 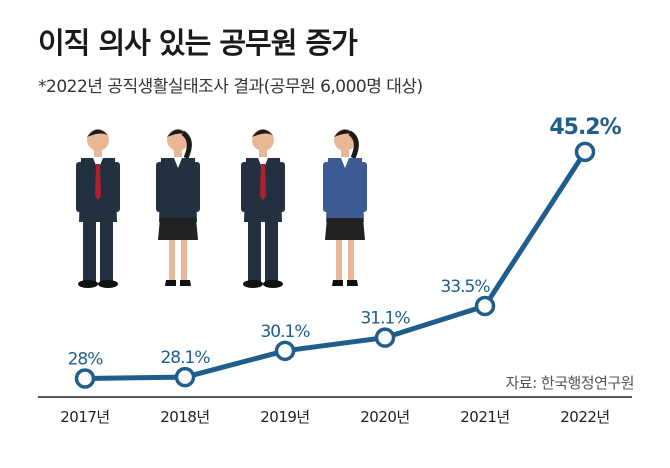 What do you see at coordinates (84, 417) in the screenshot?
I see `x-tick-label: 2017년` at bounding box center [84, 417].